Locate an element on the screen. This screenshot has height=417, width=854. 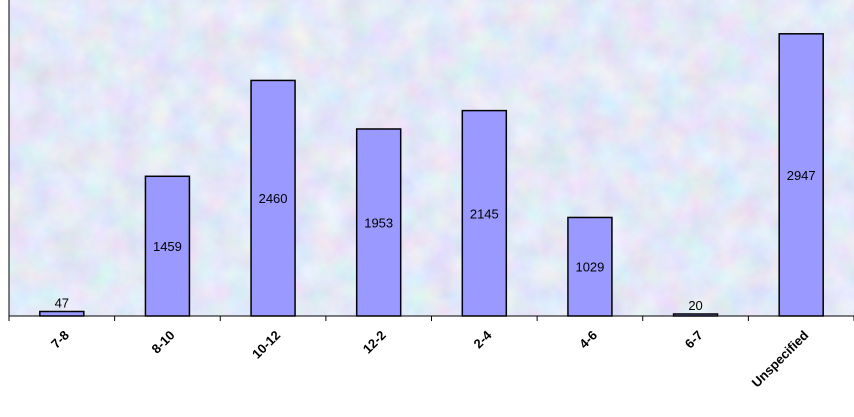
x-tick-label: 2-4 is located at coordinates (483, 339).